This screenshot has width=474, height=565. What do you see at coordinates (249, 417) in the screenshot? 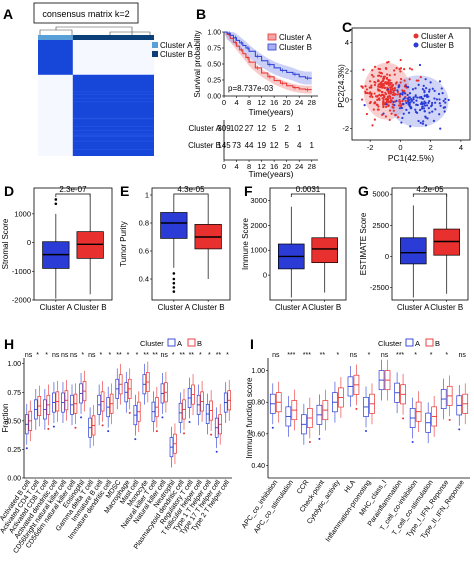
I see `multi-y-label-i: Immune function score` at bounding box center [249, 417].